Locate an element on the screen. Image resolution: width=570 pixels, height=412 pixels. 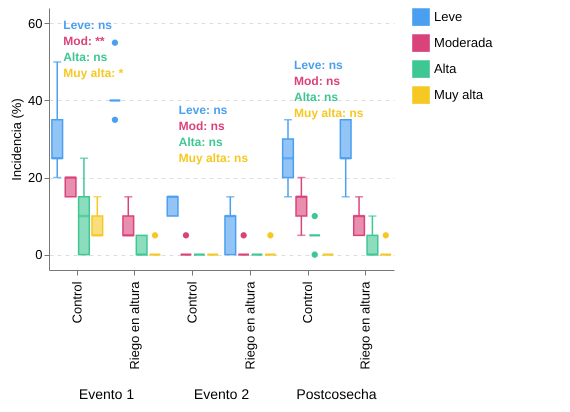
y-tick-label: 40 is located at coordinates (35, 100).